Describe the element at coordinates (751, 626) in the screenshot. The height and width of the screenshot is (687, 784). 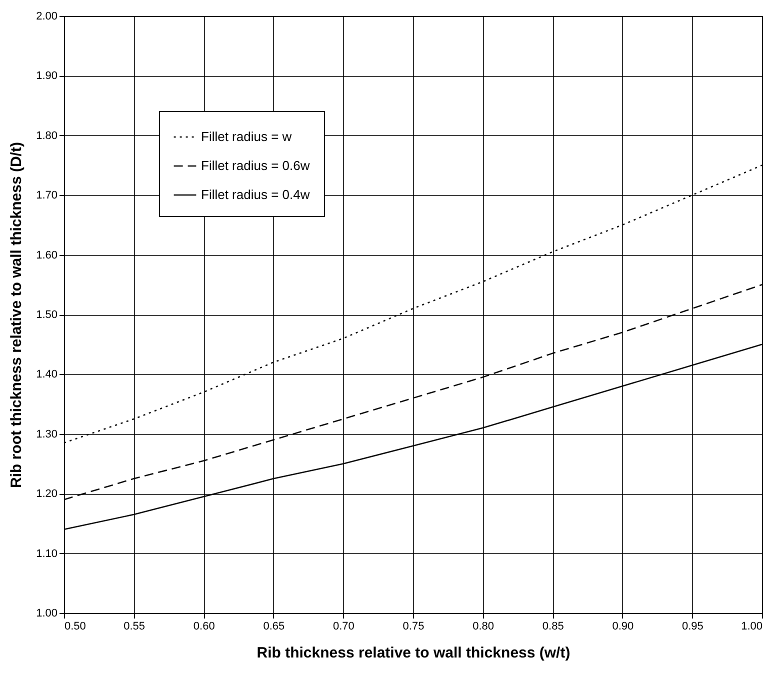
I see `x-tick-label: 1.00` at that location.